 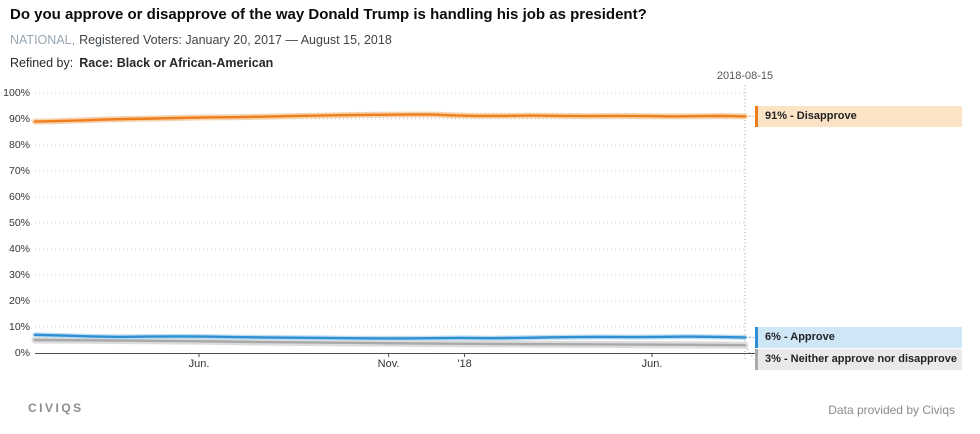 What do you see at coordinates (464, 364) in the screenshot?
I see `x-axis-tick-label: '18` at bounding box center [464, 364].